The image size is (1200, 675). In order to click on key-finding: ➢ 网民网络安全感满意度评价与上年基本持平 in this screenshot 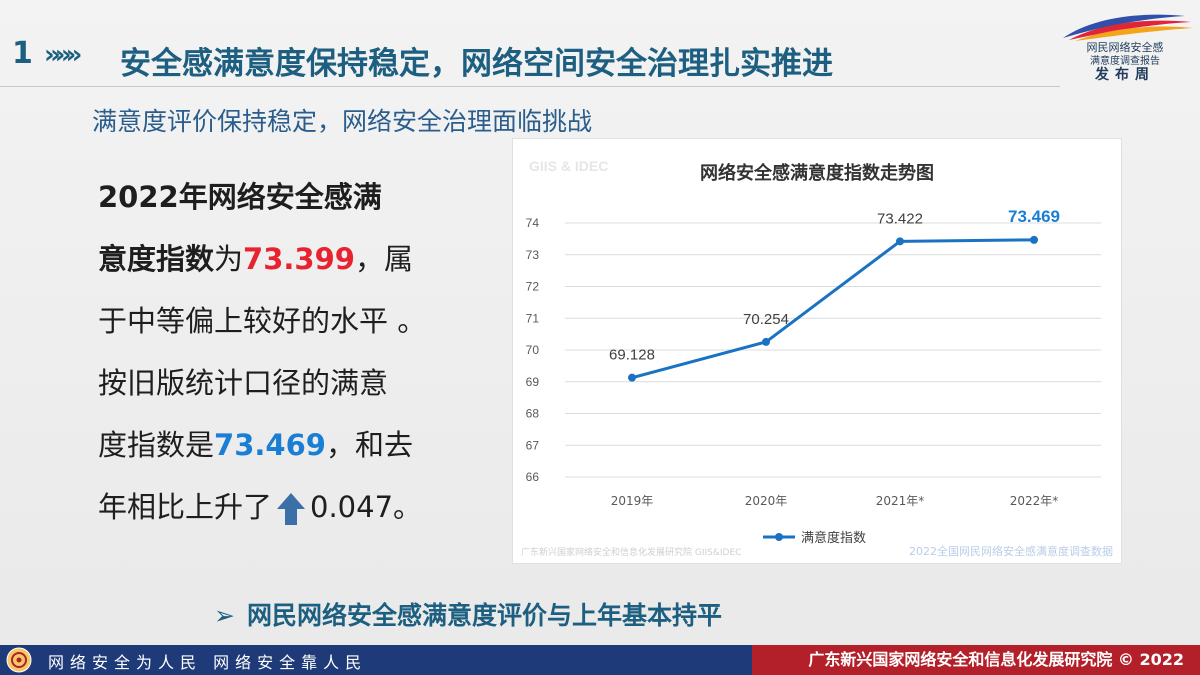, I will do `click(468, 614)`.